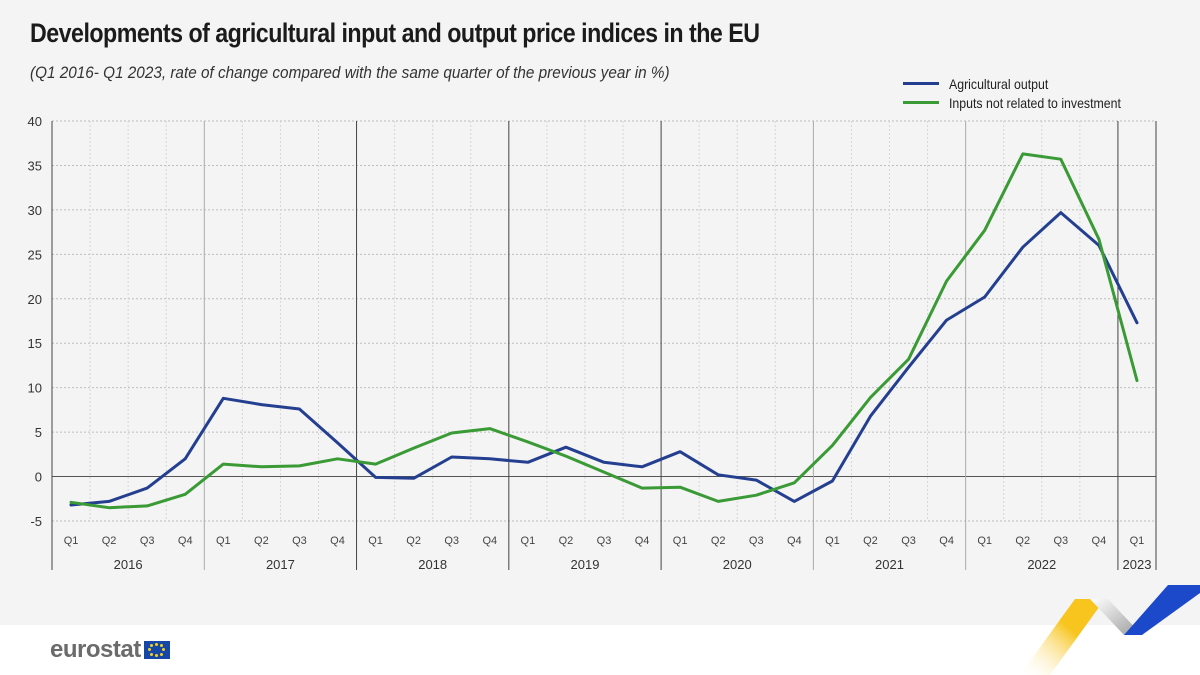  What do you see at coordinates (921, 102) in the screenshot?
I see `legend-swatch-inputs` at bounding box center [921, 102].